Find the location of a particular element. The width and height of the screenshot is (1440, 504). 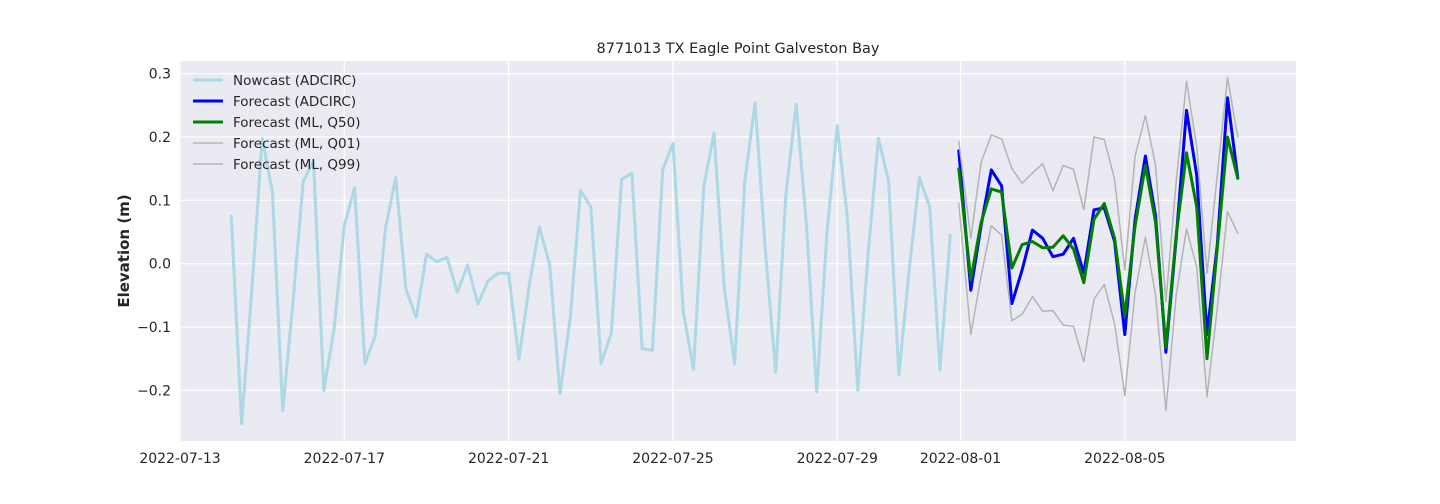

y-tick-label: −0.2 is located at coordinates (154, 391).